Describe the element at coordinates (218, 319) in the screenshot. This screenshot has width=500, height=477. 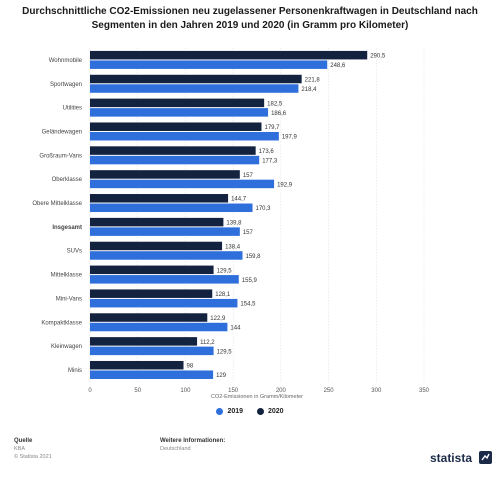
I see `value-label-2020: 122,9` at that location.